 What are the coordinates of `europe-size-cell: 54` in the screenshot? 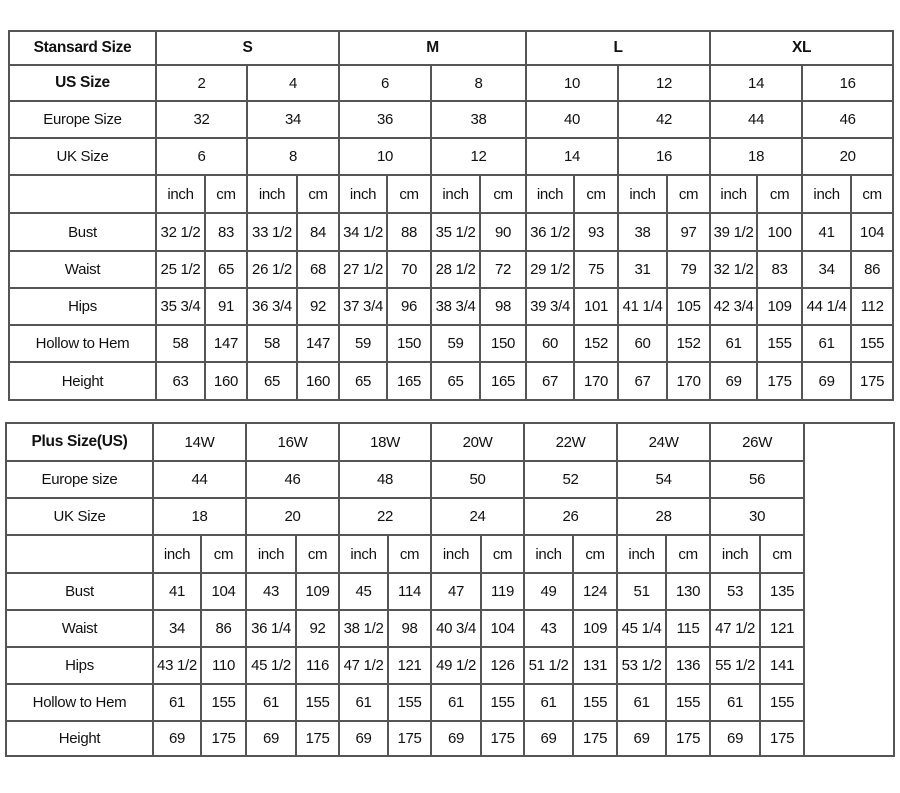 It's located at (664, 479).